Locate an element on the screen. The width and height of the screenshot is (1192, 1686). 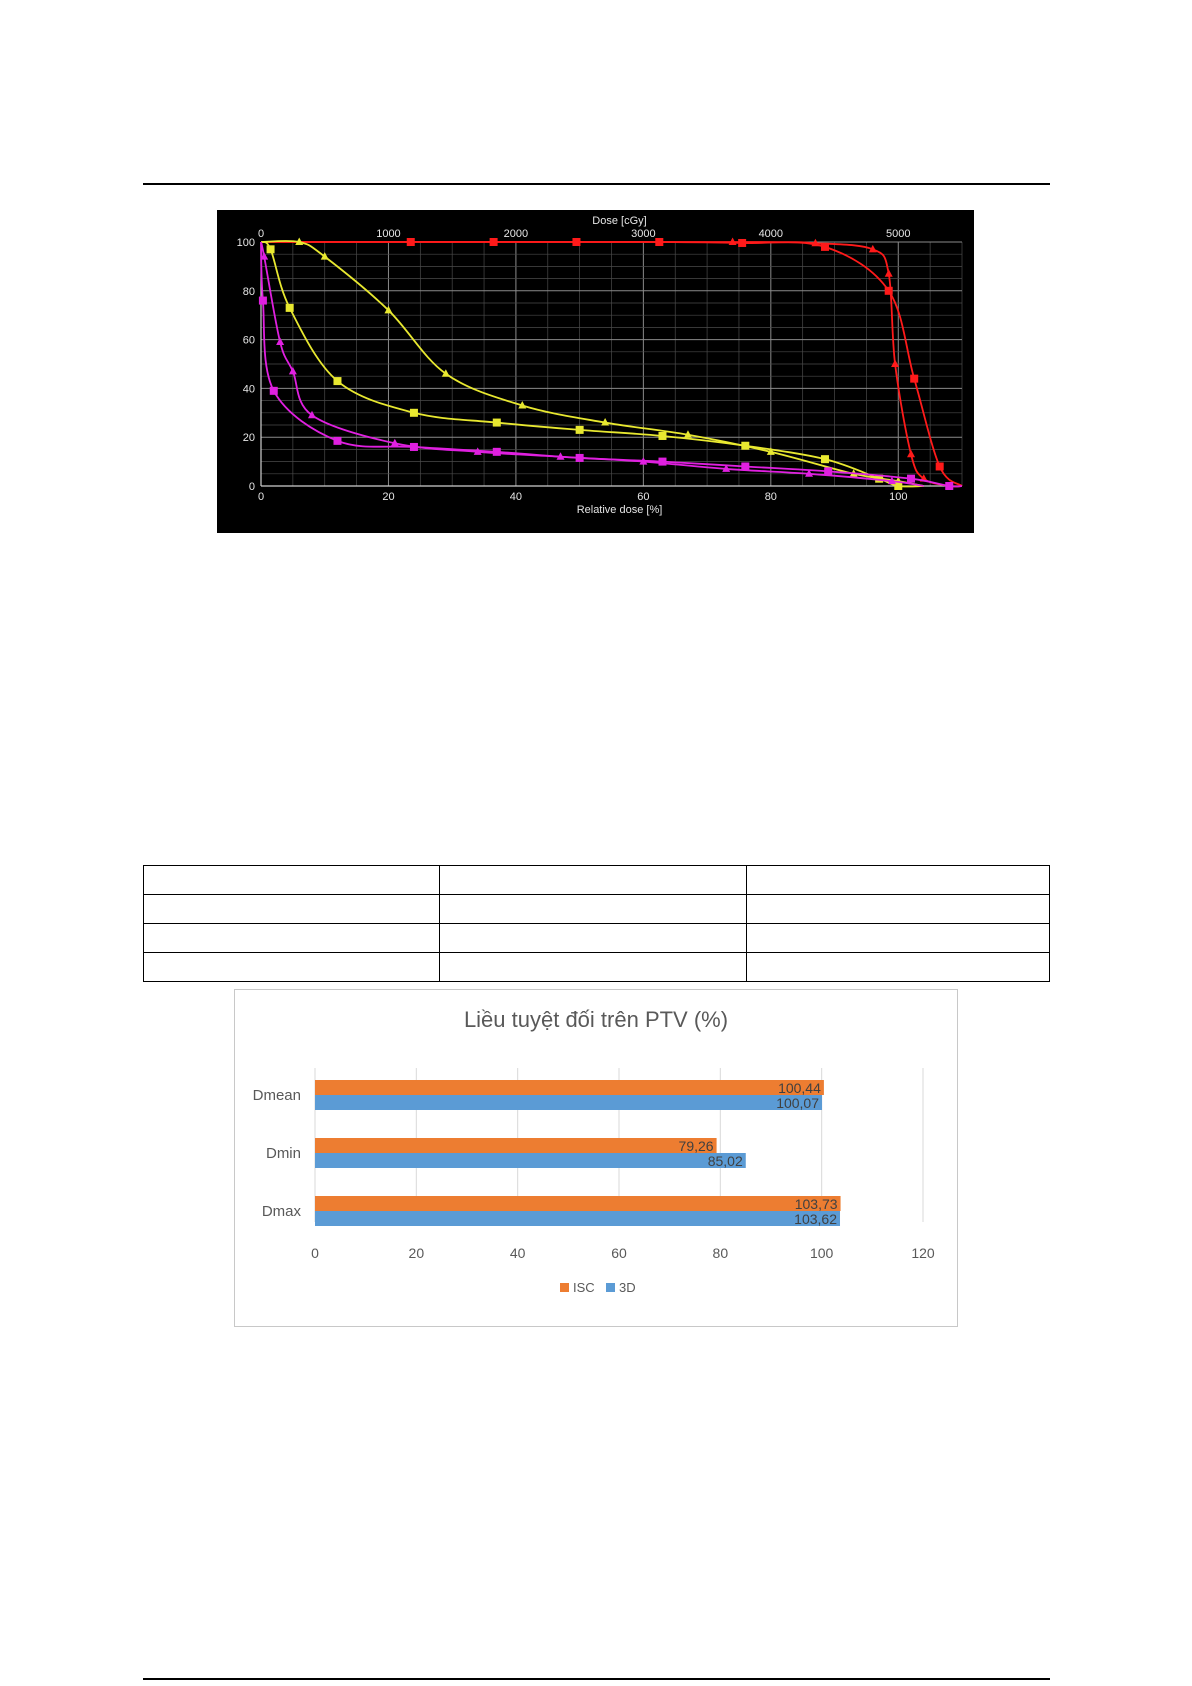
top-tick-label: 2000 is located at coordinates (516, 234).